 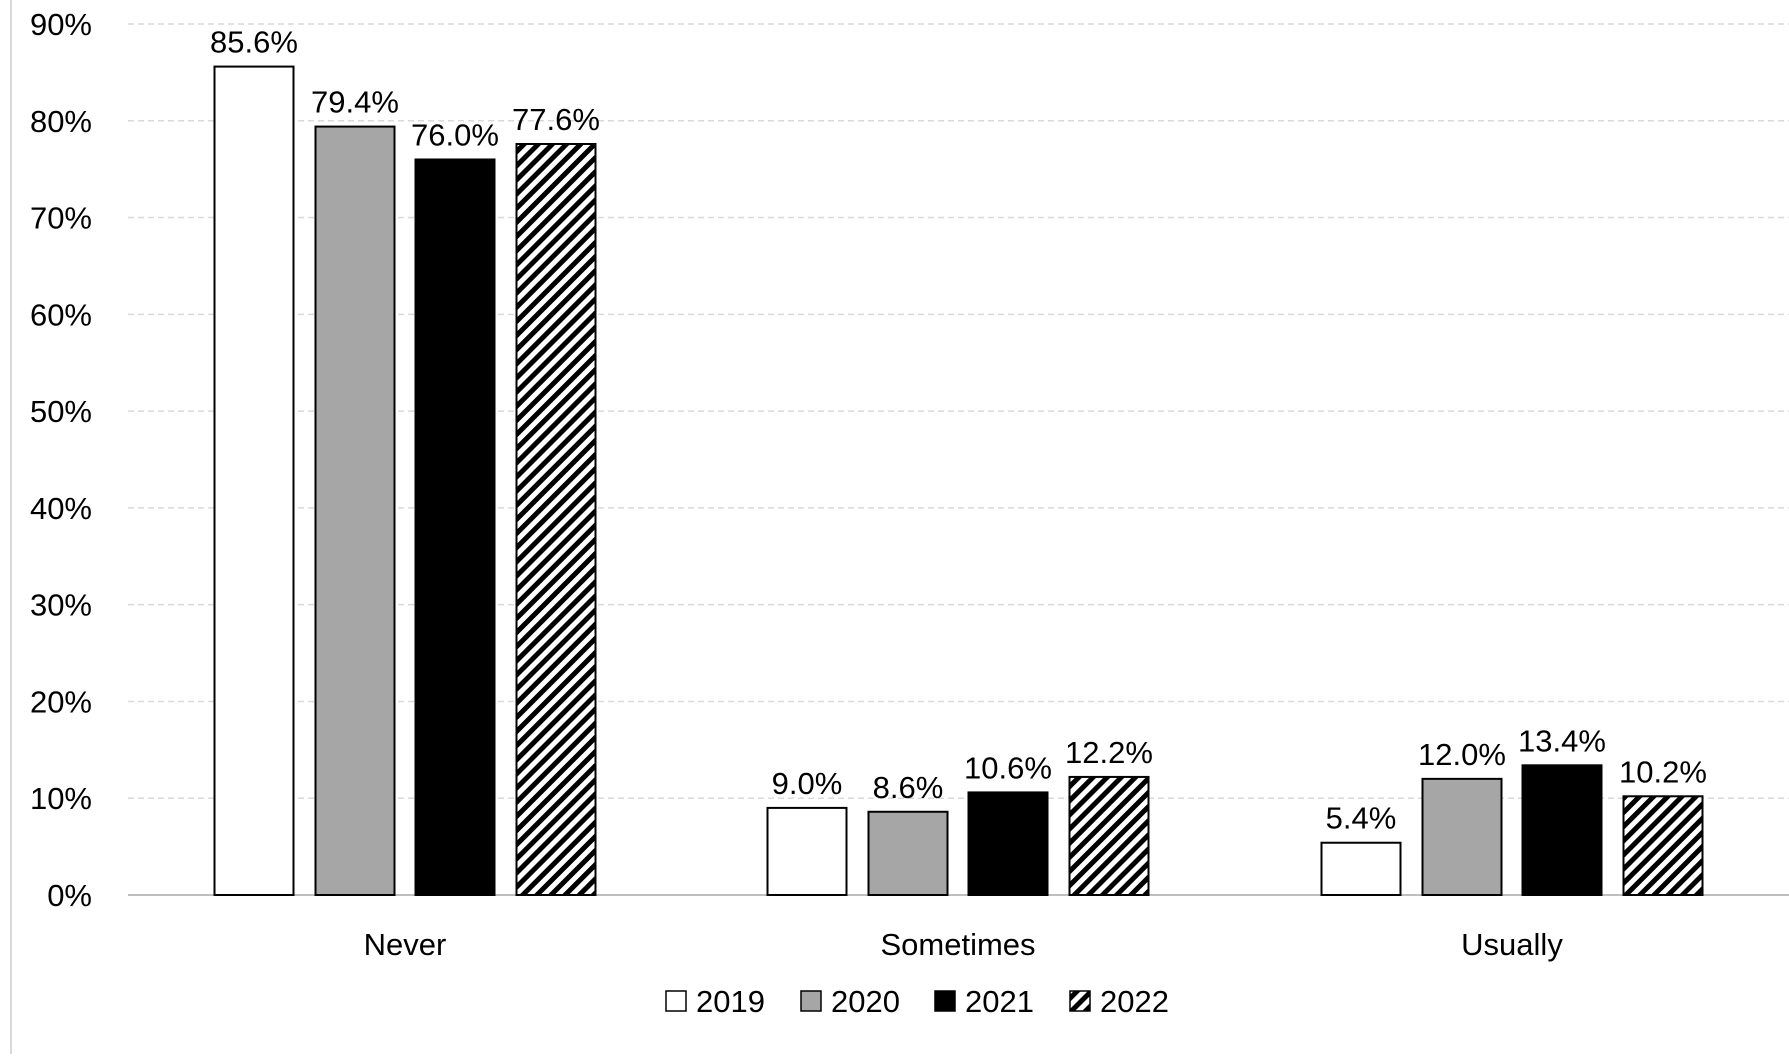 I want to click on bar-2020-never, so click(x=355, y=510).